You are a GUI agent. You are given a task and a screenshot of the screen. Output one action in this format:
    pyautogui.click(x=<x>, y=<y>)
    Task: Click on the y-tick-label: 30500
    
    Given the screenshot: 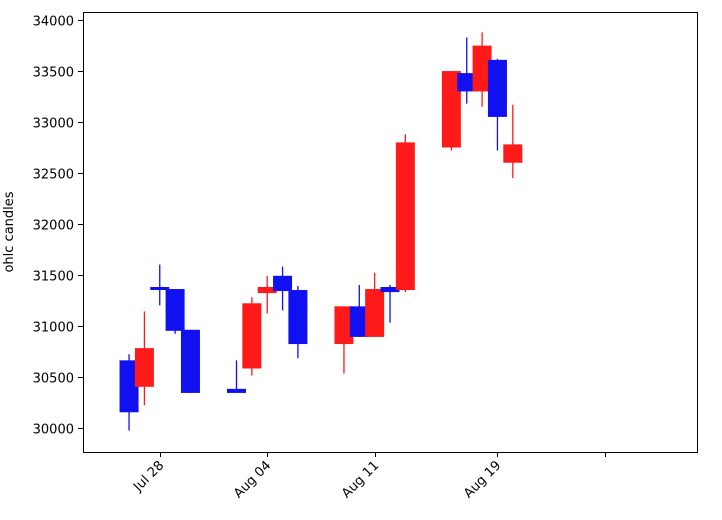 What is the action you would take?
    pyautogui.click(x=53, y=379)
    